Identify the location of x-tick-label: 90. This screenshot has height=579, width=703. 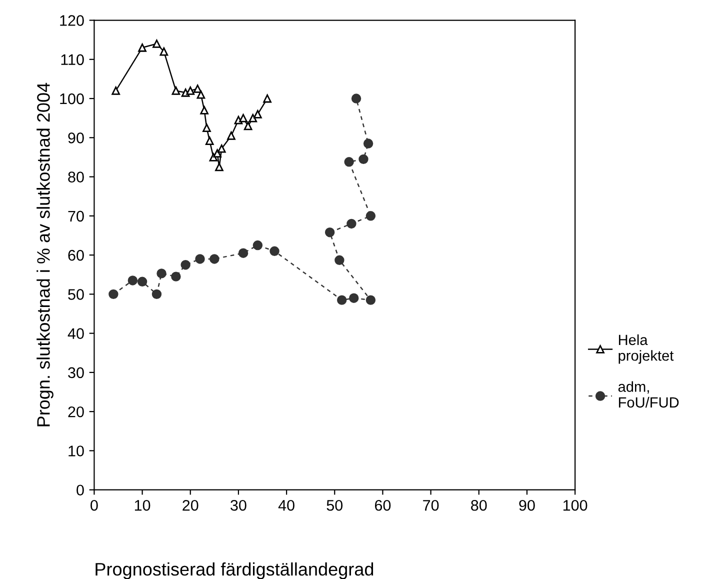
(527, 505).